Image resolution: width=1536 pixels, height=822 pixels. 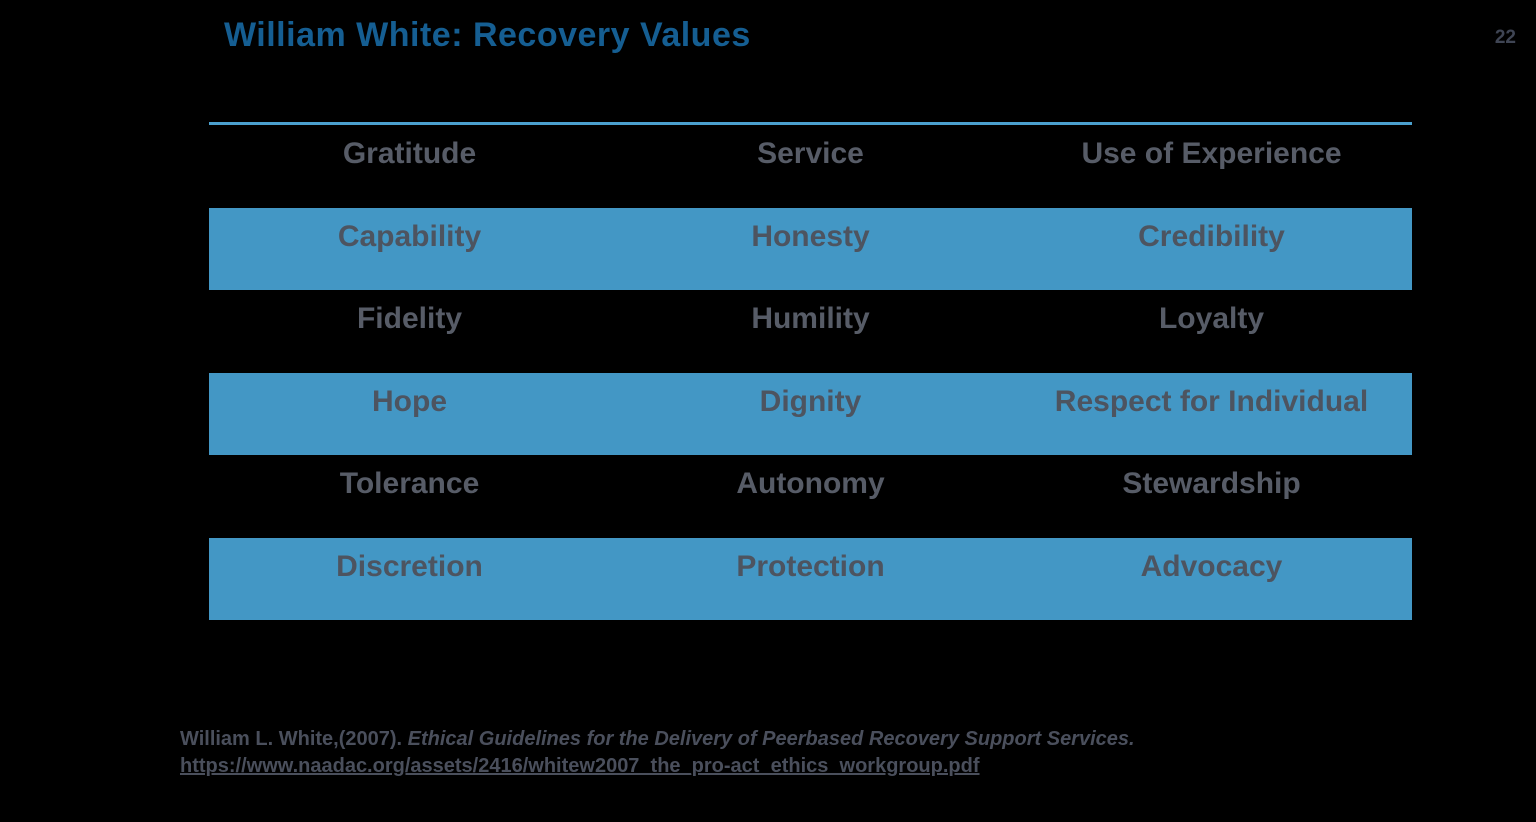 What do you see at coordinates (409, 401) in the screenshot?
I see `table-cell: Hope` at bounding box center [409, 401].